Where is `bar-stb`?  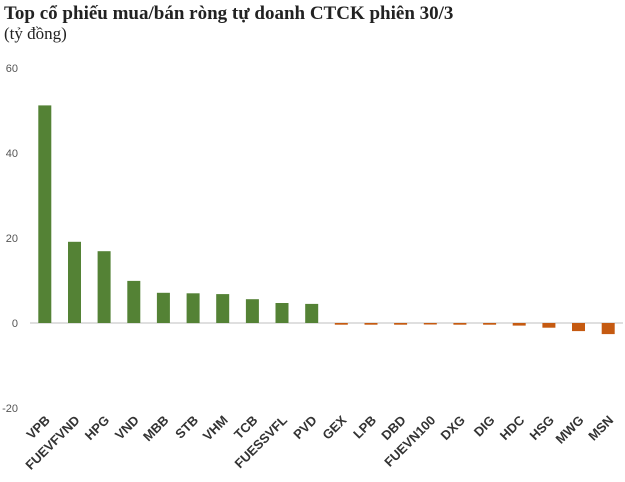 bar-stb is located at coordinates (193, 308).